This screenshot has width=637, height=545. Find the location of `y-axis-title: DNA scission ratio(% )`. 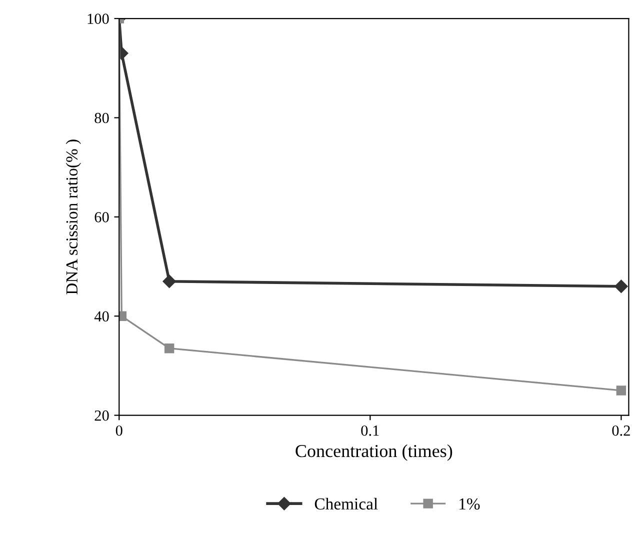

y-axis-title: DNA scission ratio(% ) is located at coordinates (73, 217).